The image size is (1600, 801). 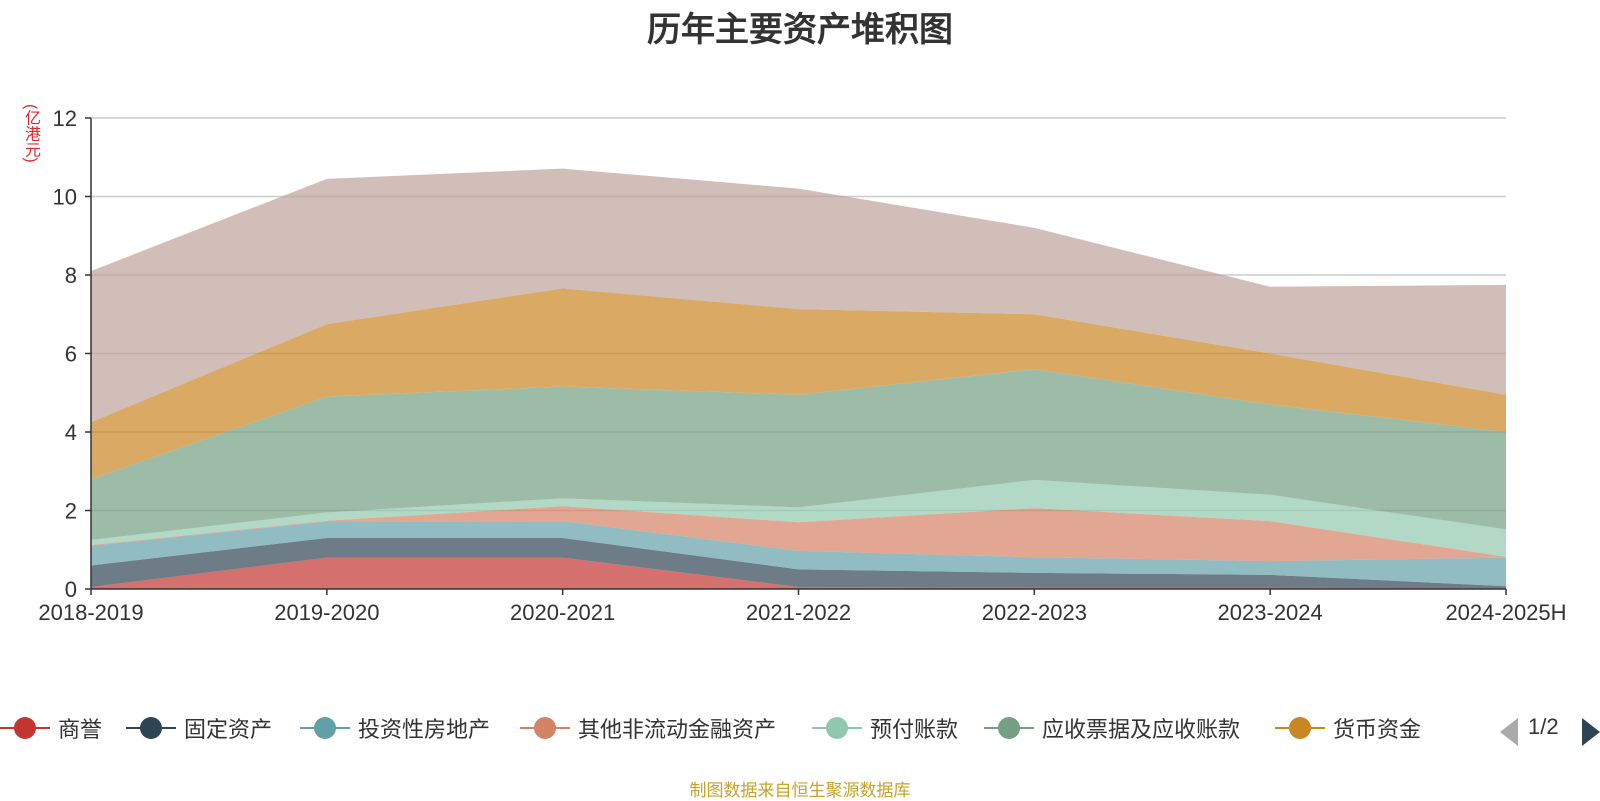 I want to click on legend-item: 投资性房地产, so click(x=395, y=728).